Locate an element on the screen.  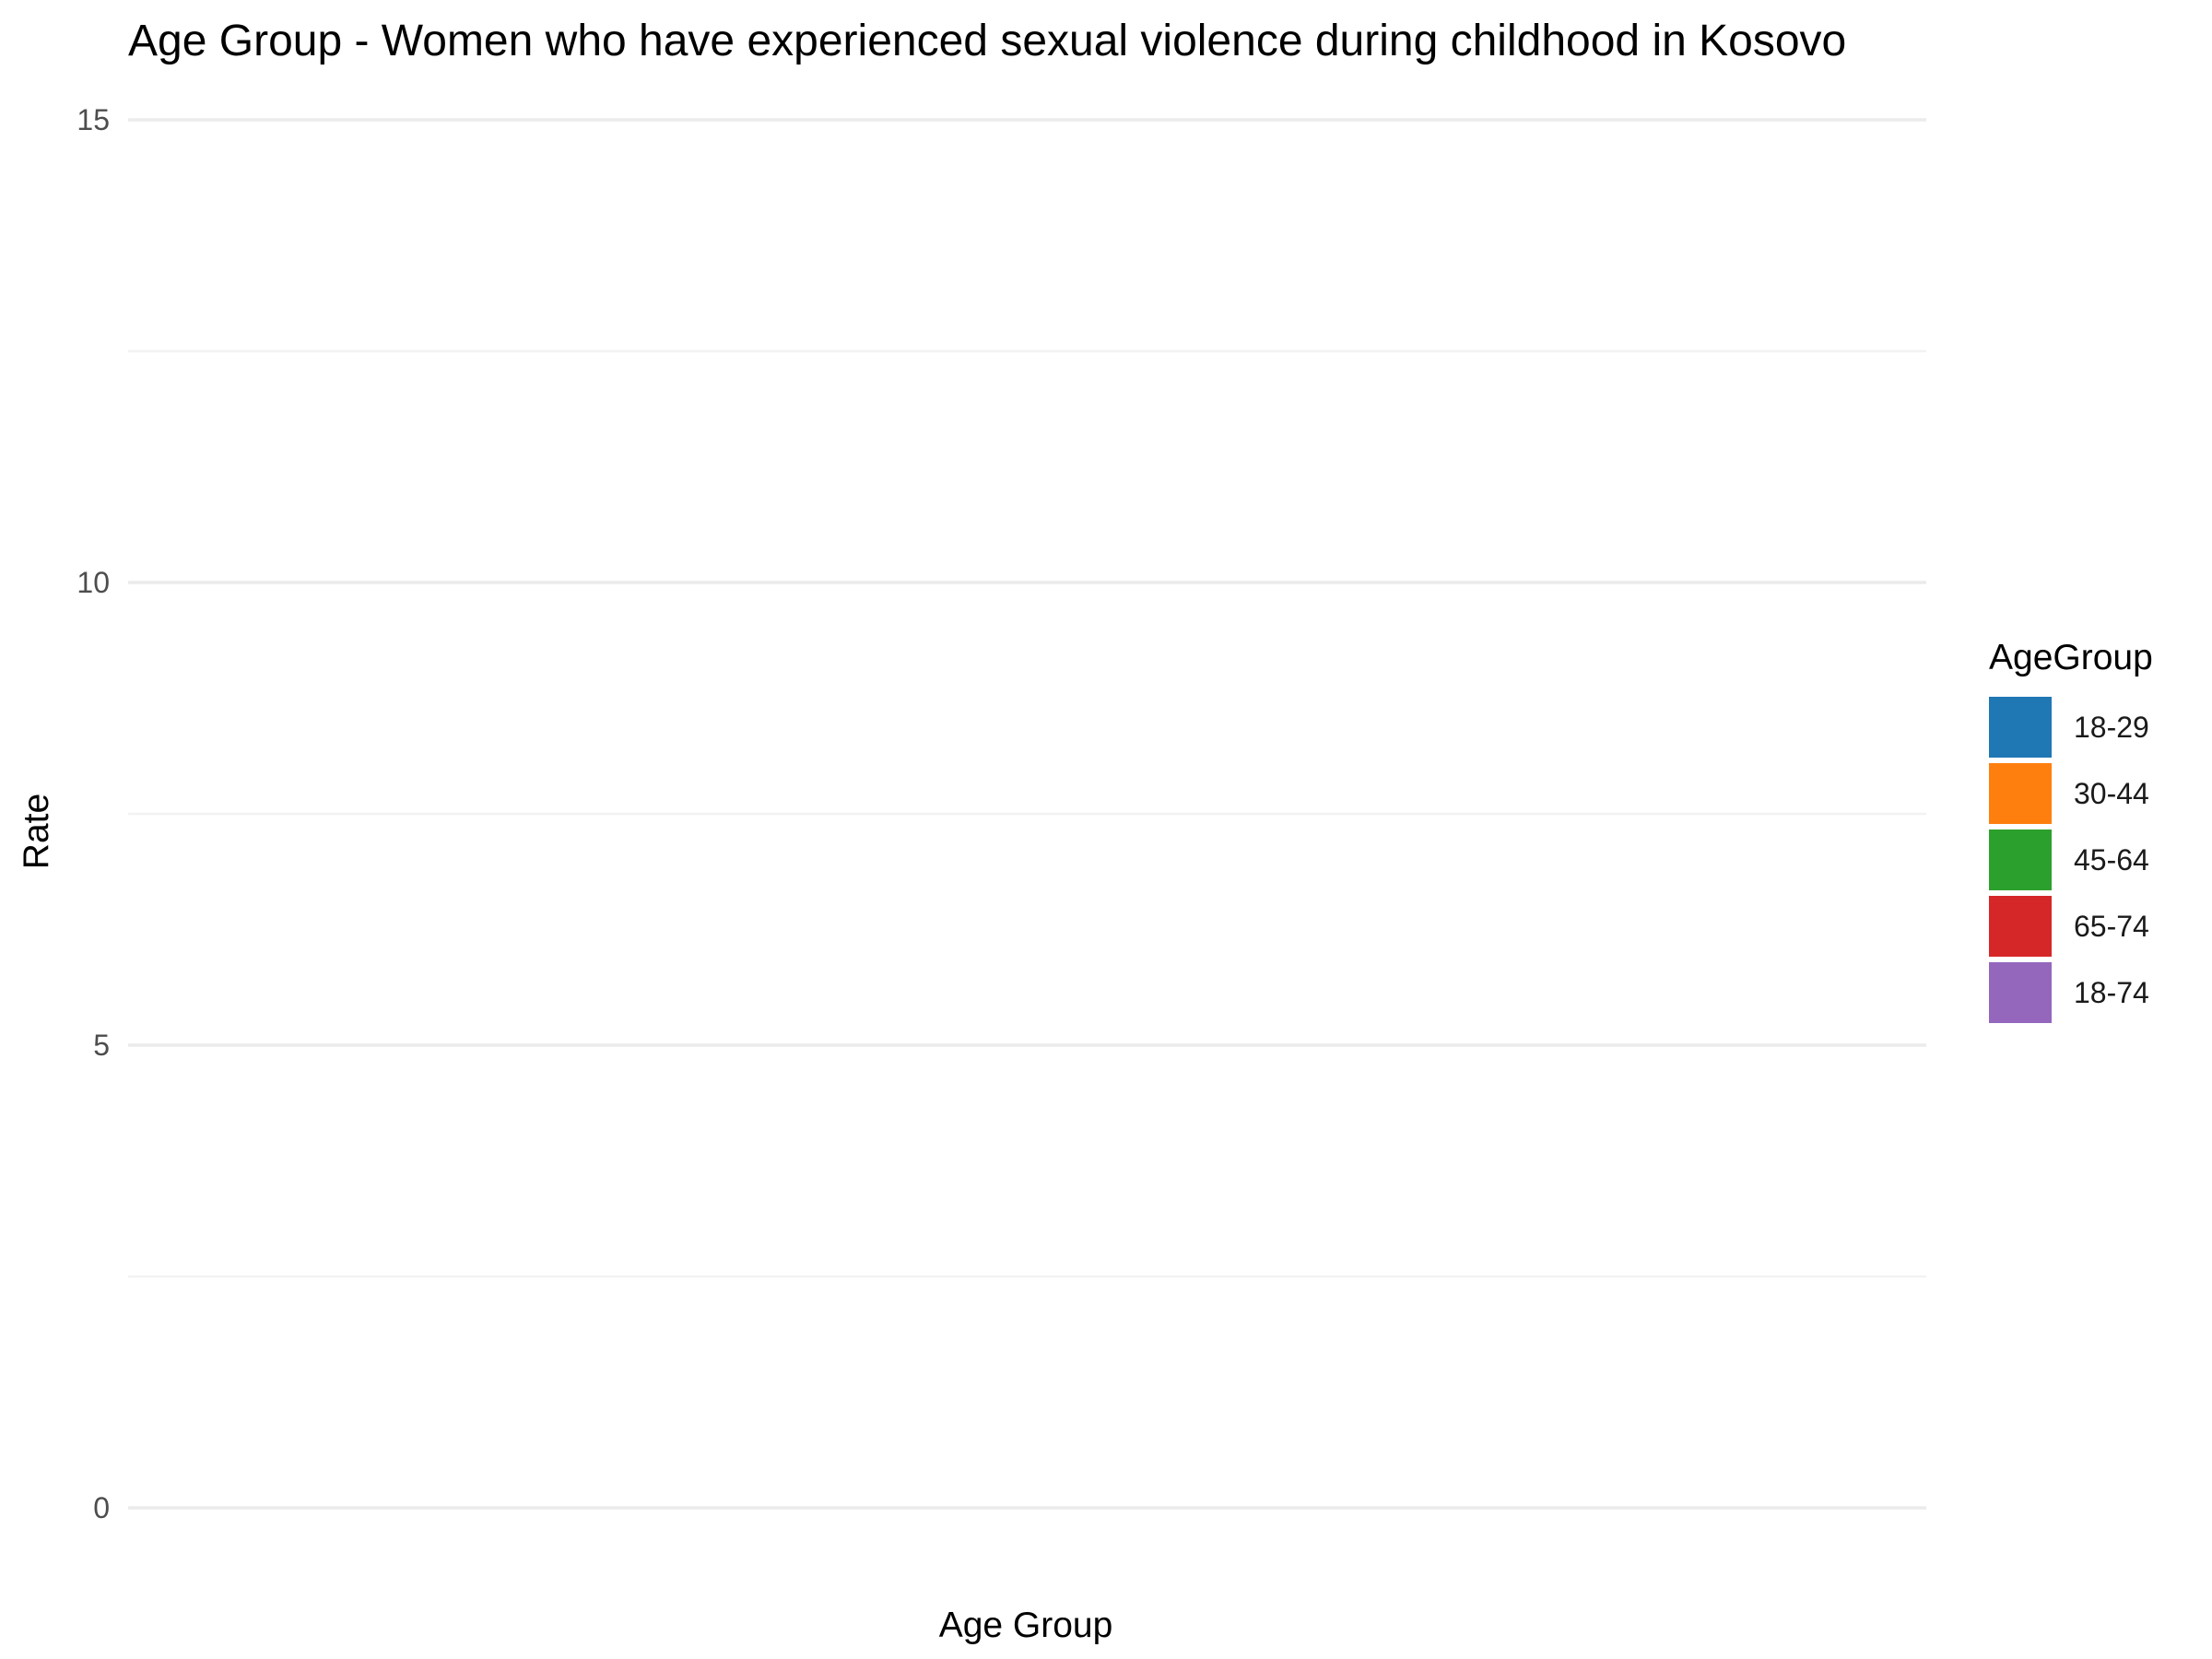
legend-label: 30-44 is located at coordinates (2111, 793).